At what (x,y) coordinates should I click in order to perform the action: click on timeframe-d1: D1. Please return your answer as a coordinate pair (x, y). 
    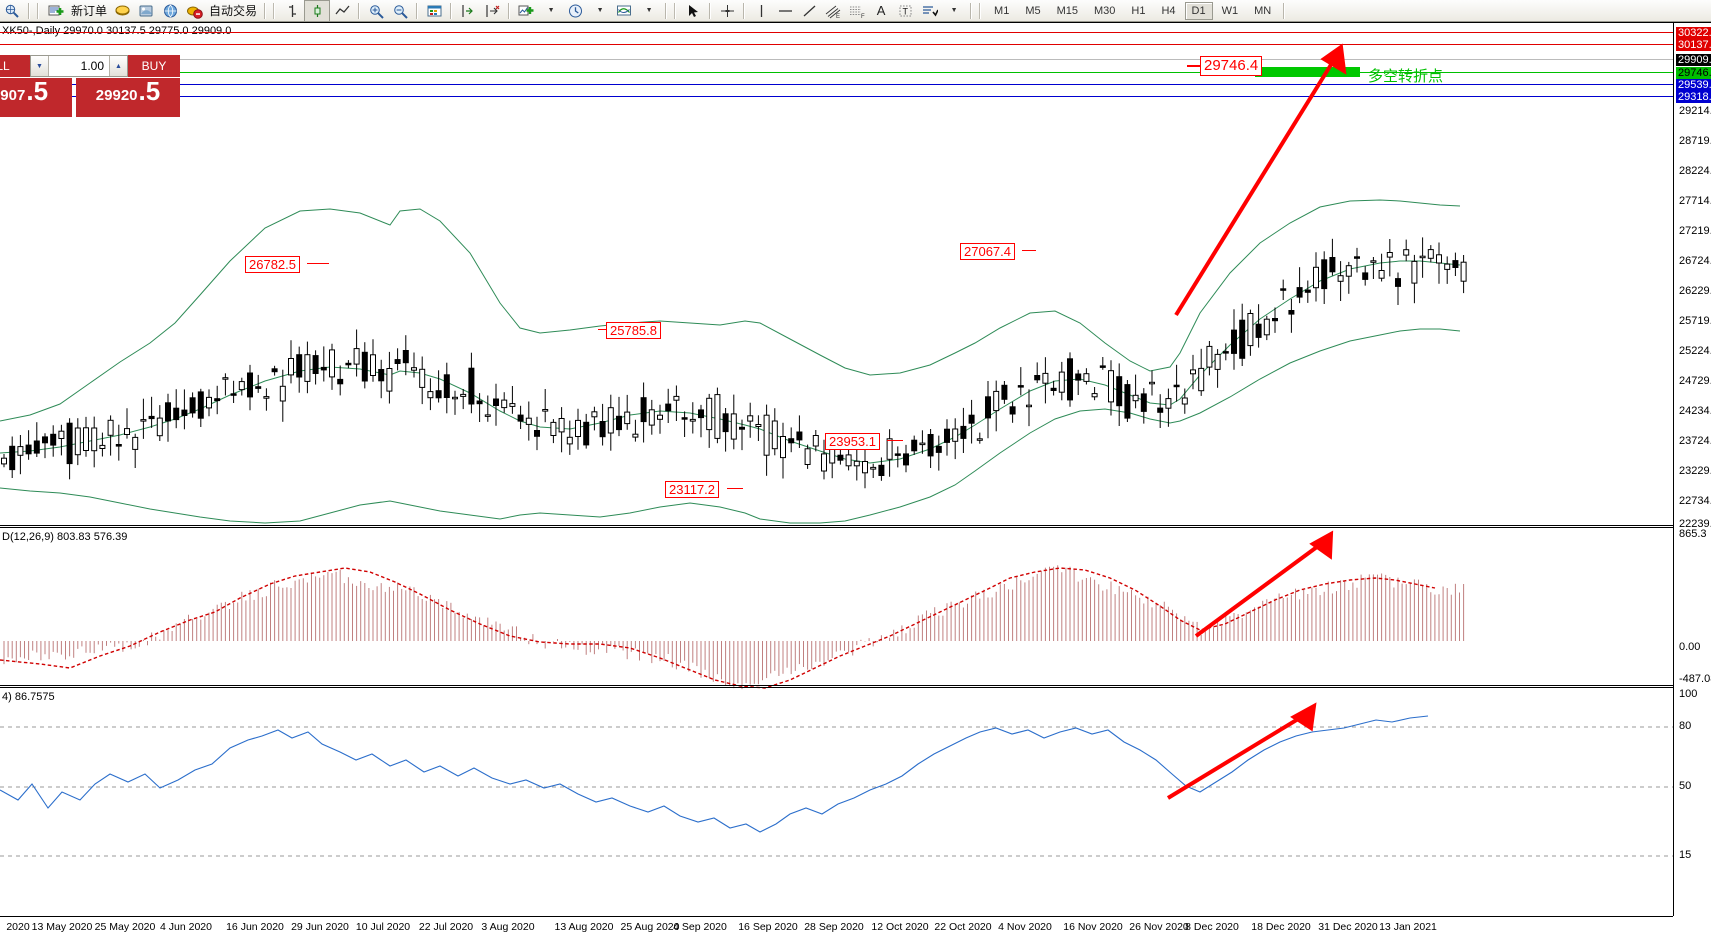
    Looking at the image, I should click on (1198, 10).